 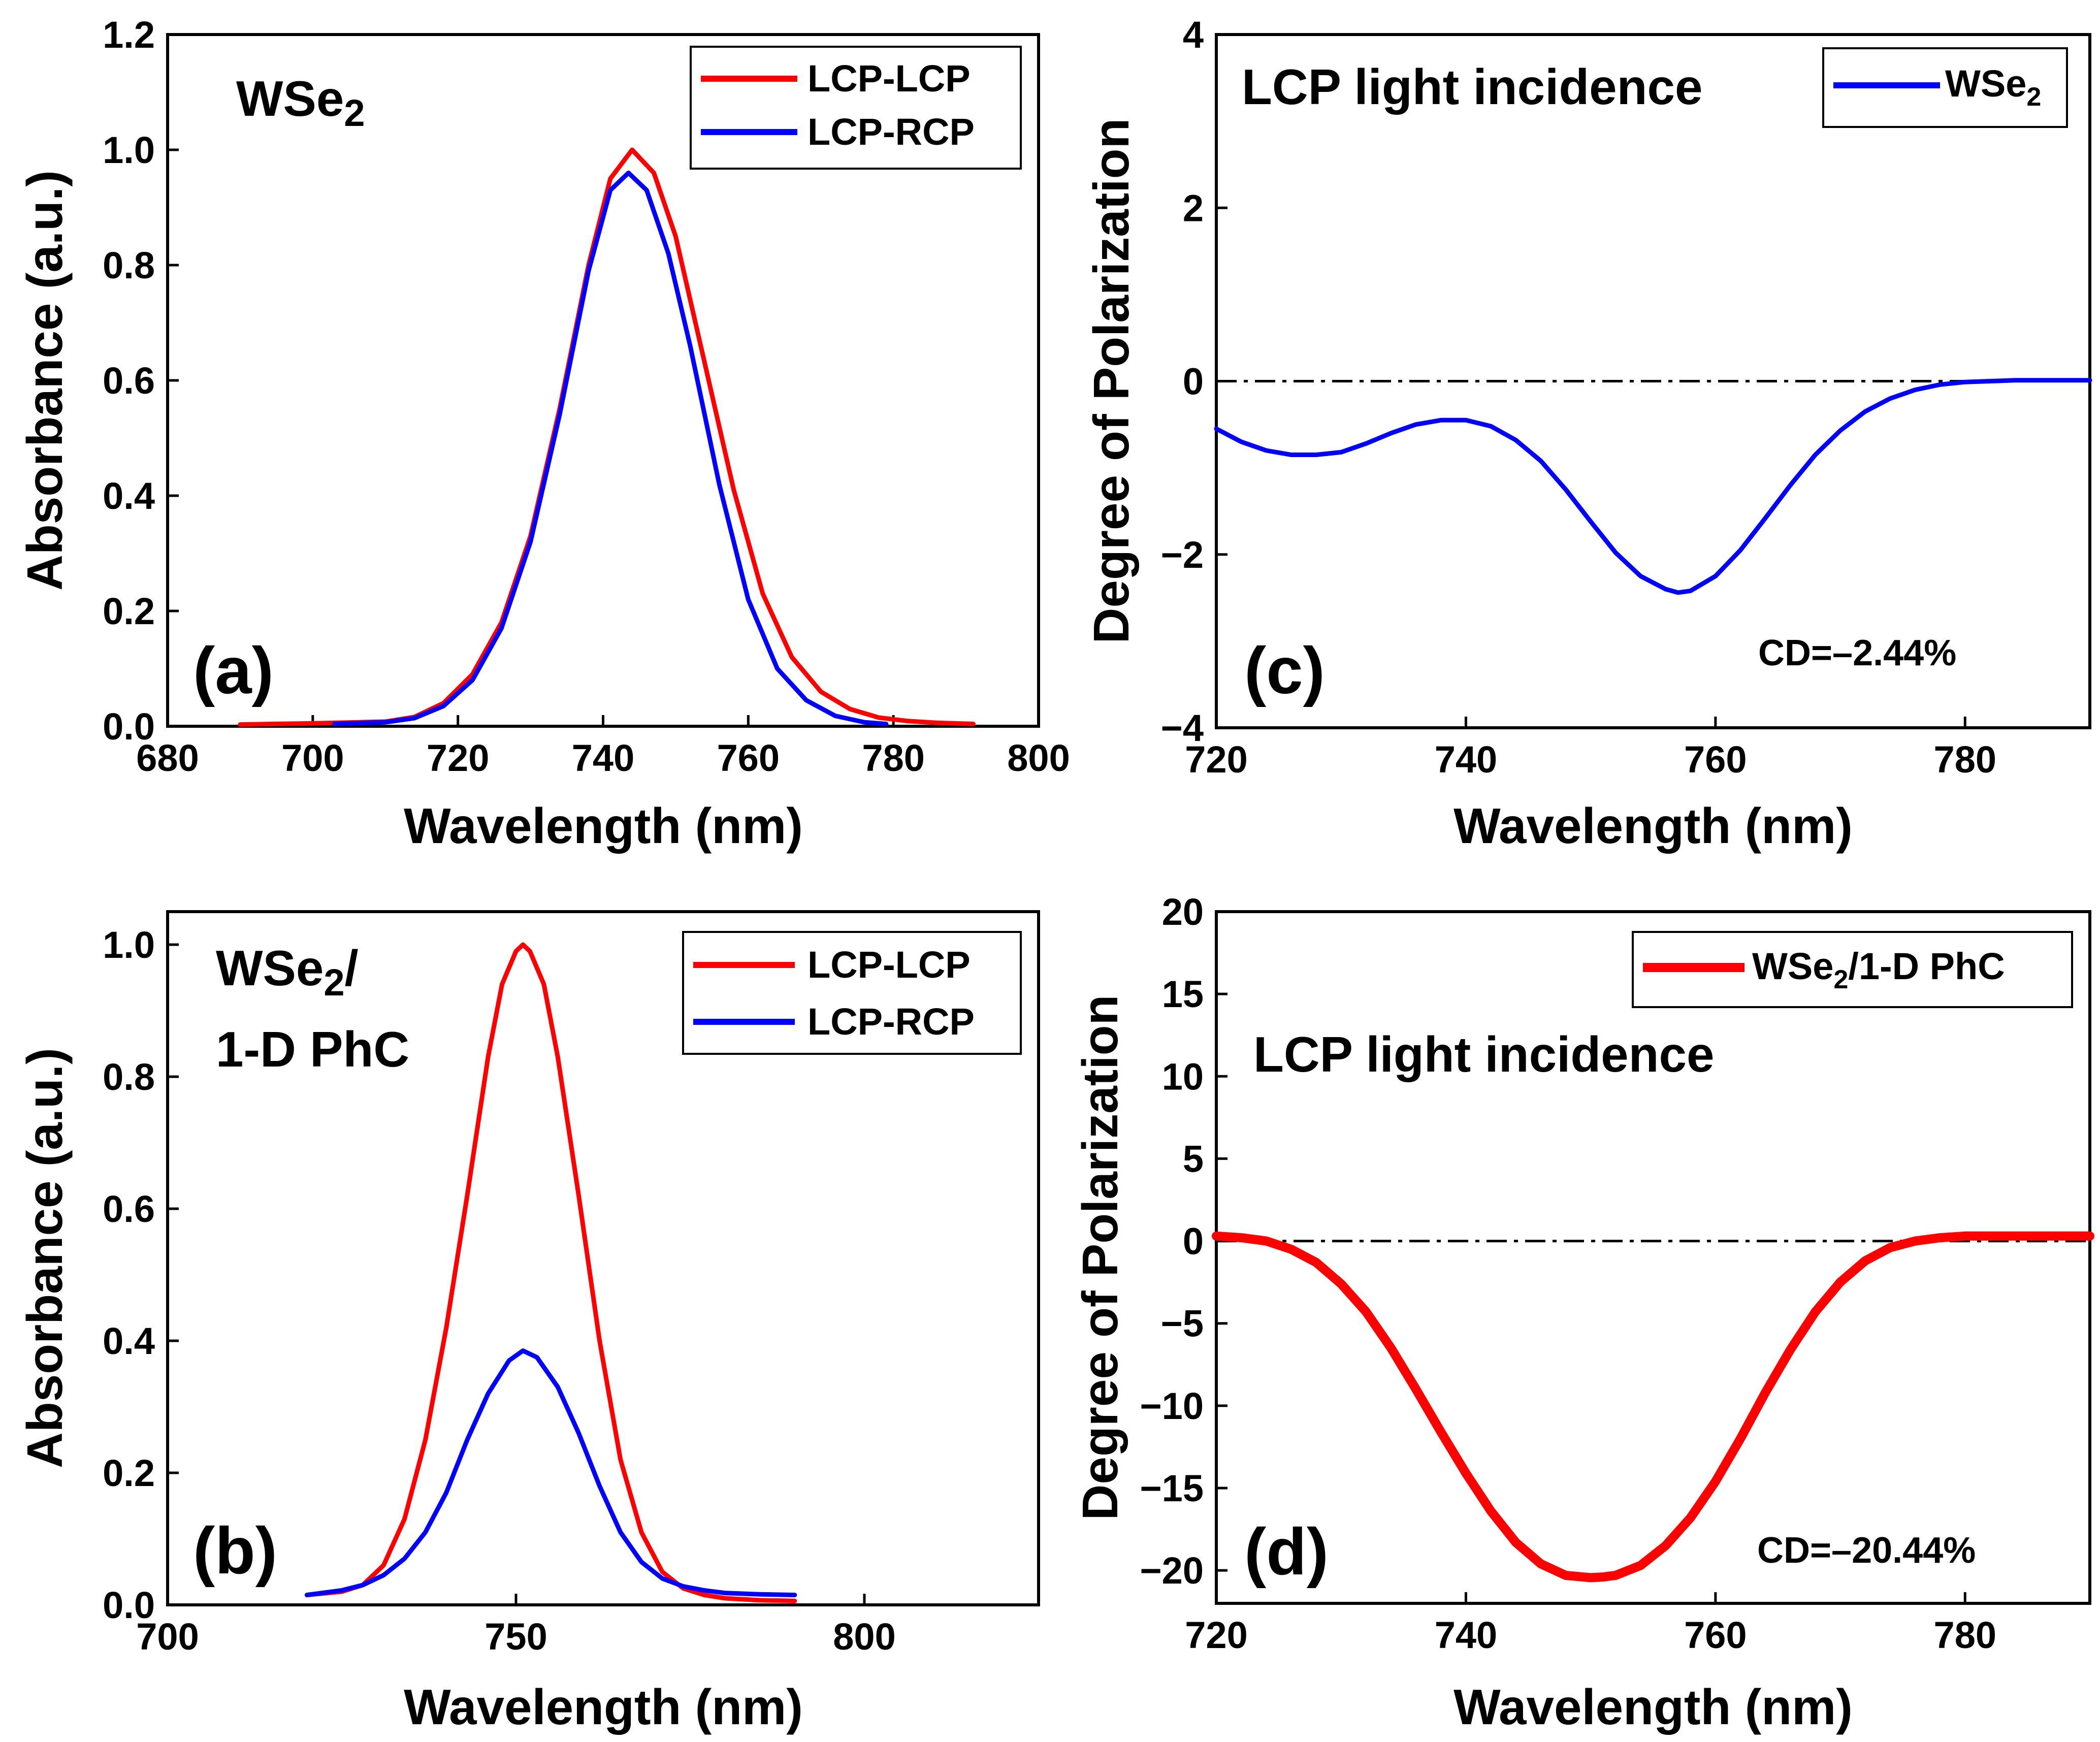 I want to click on y-tick-label-d-5: 5, so click(x=1193, y=1159).